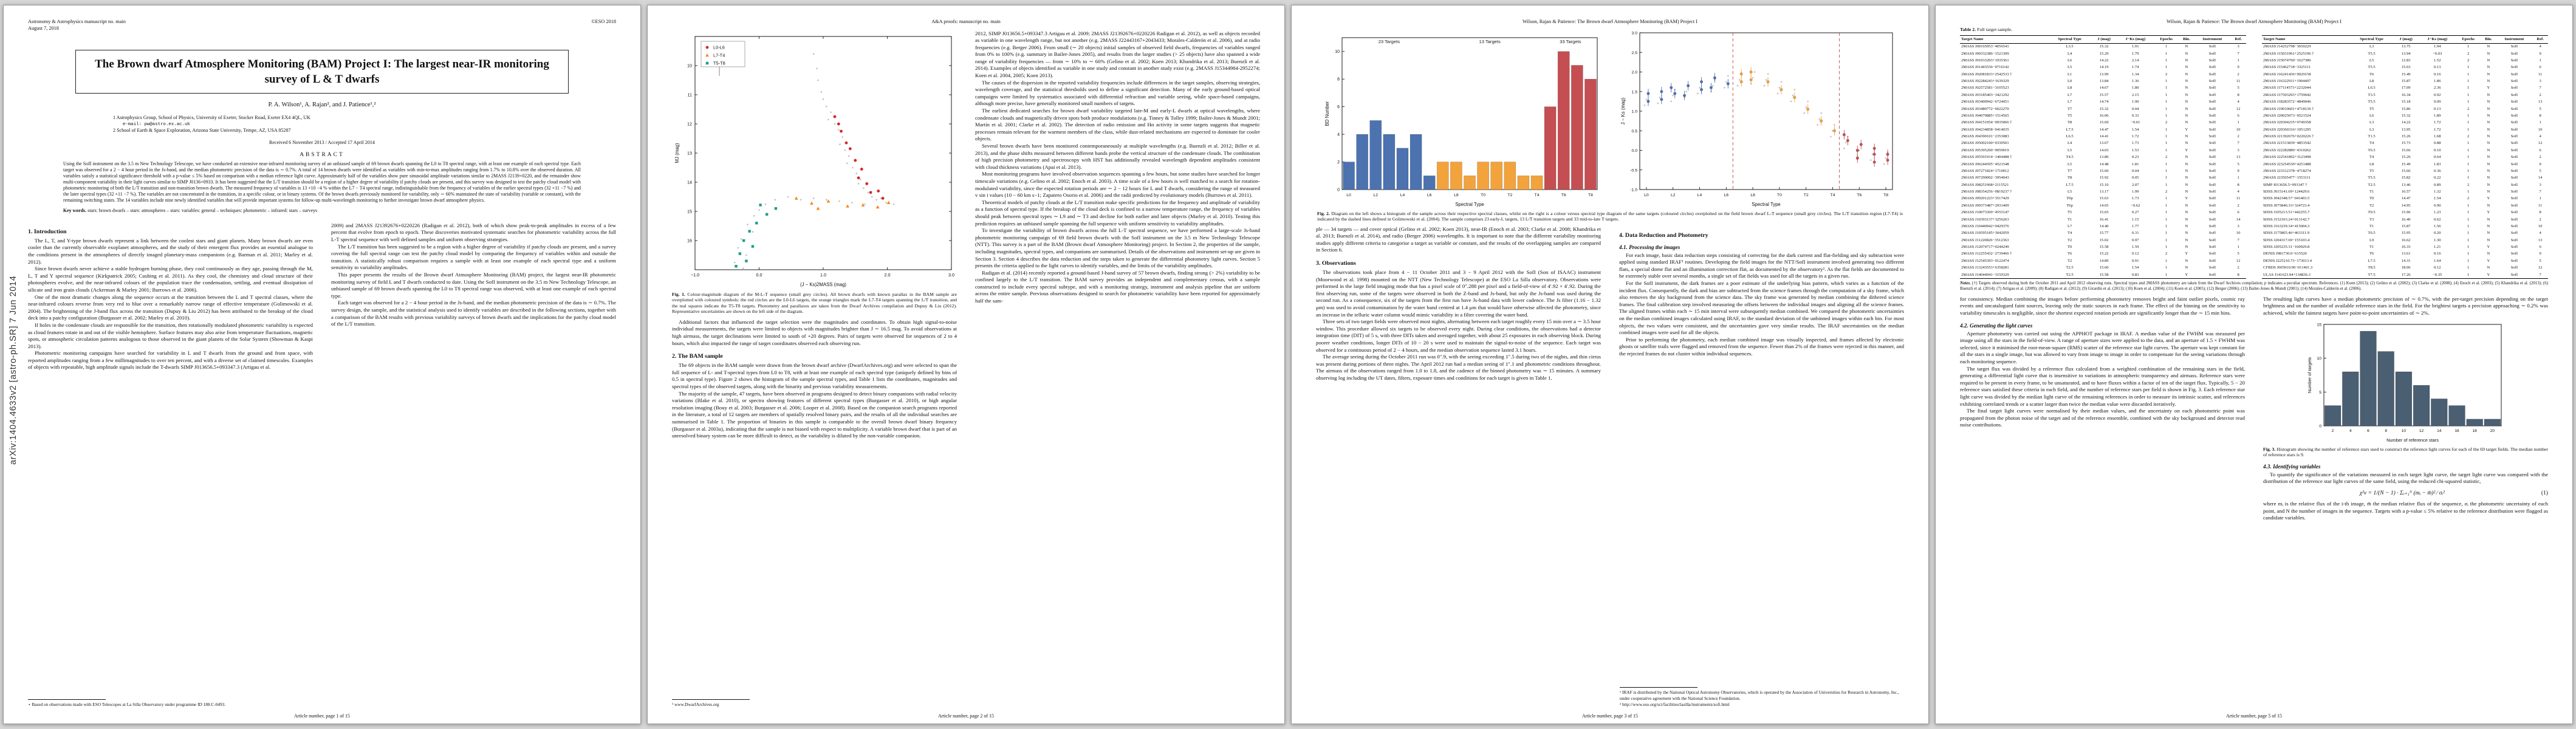 The height and width of the screenshot is (729, 2576). What do you see at coordinates (2386, 431) in the screenshot?
I see `svg-text: 8` at bounding box center [2386, 431].